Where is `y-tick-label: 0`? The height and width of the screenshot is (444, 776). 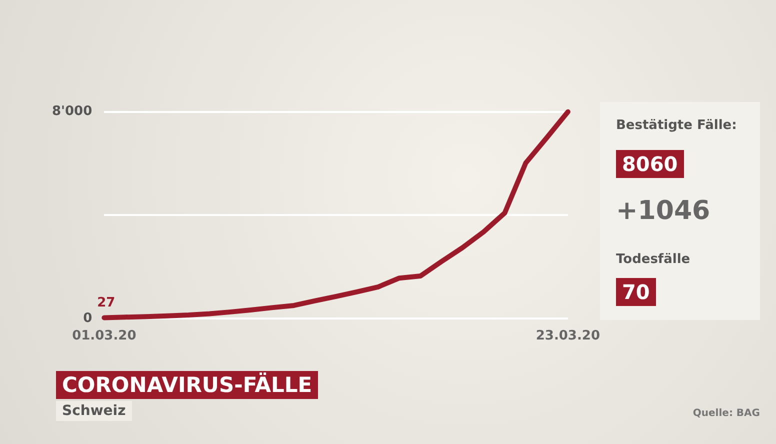
y-tick-label: 0 is located at coordinates (87, 318).